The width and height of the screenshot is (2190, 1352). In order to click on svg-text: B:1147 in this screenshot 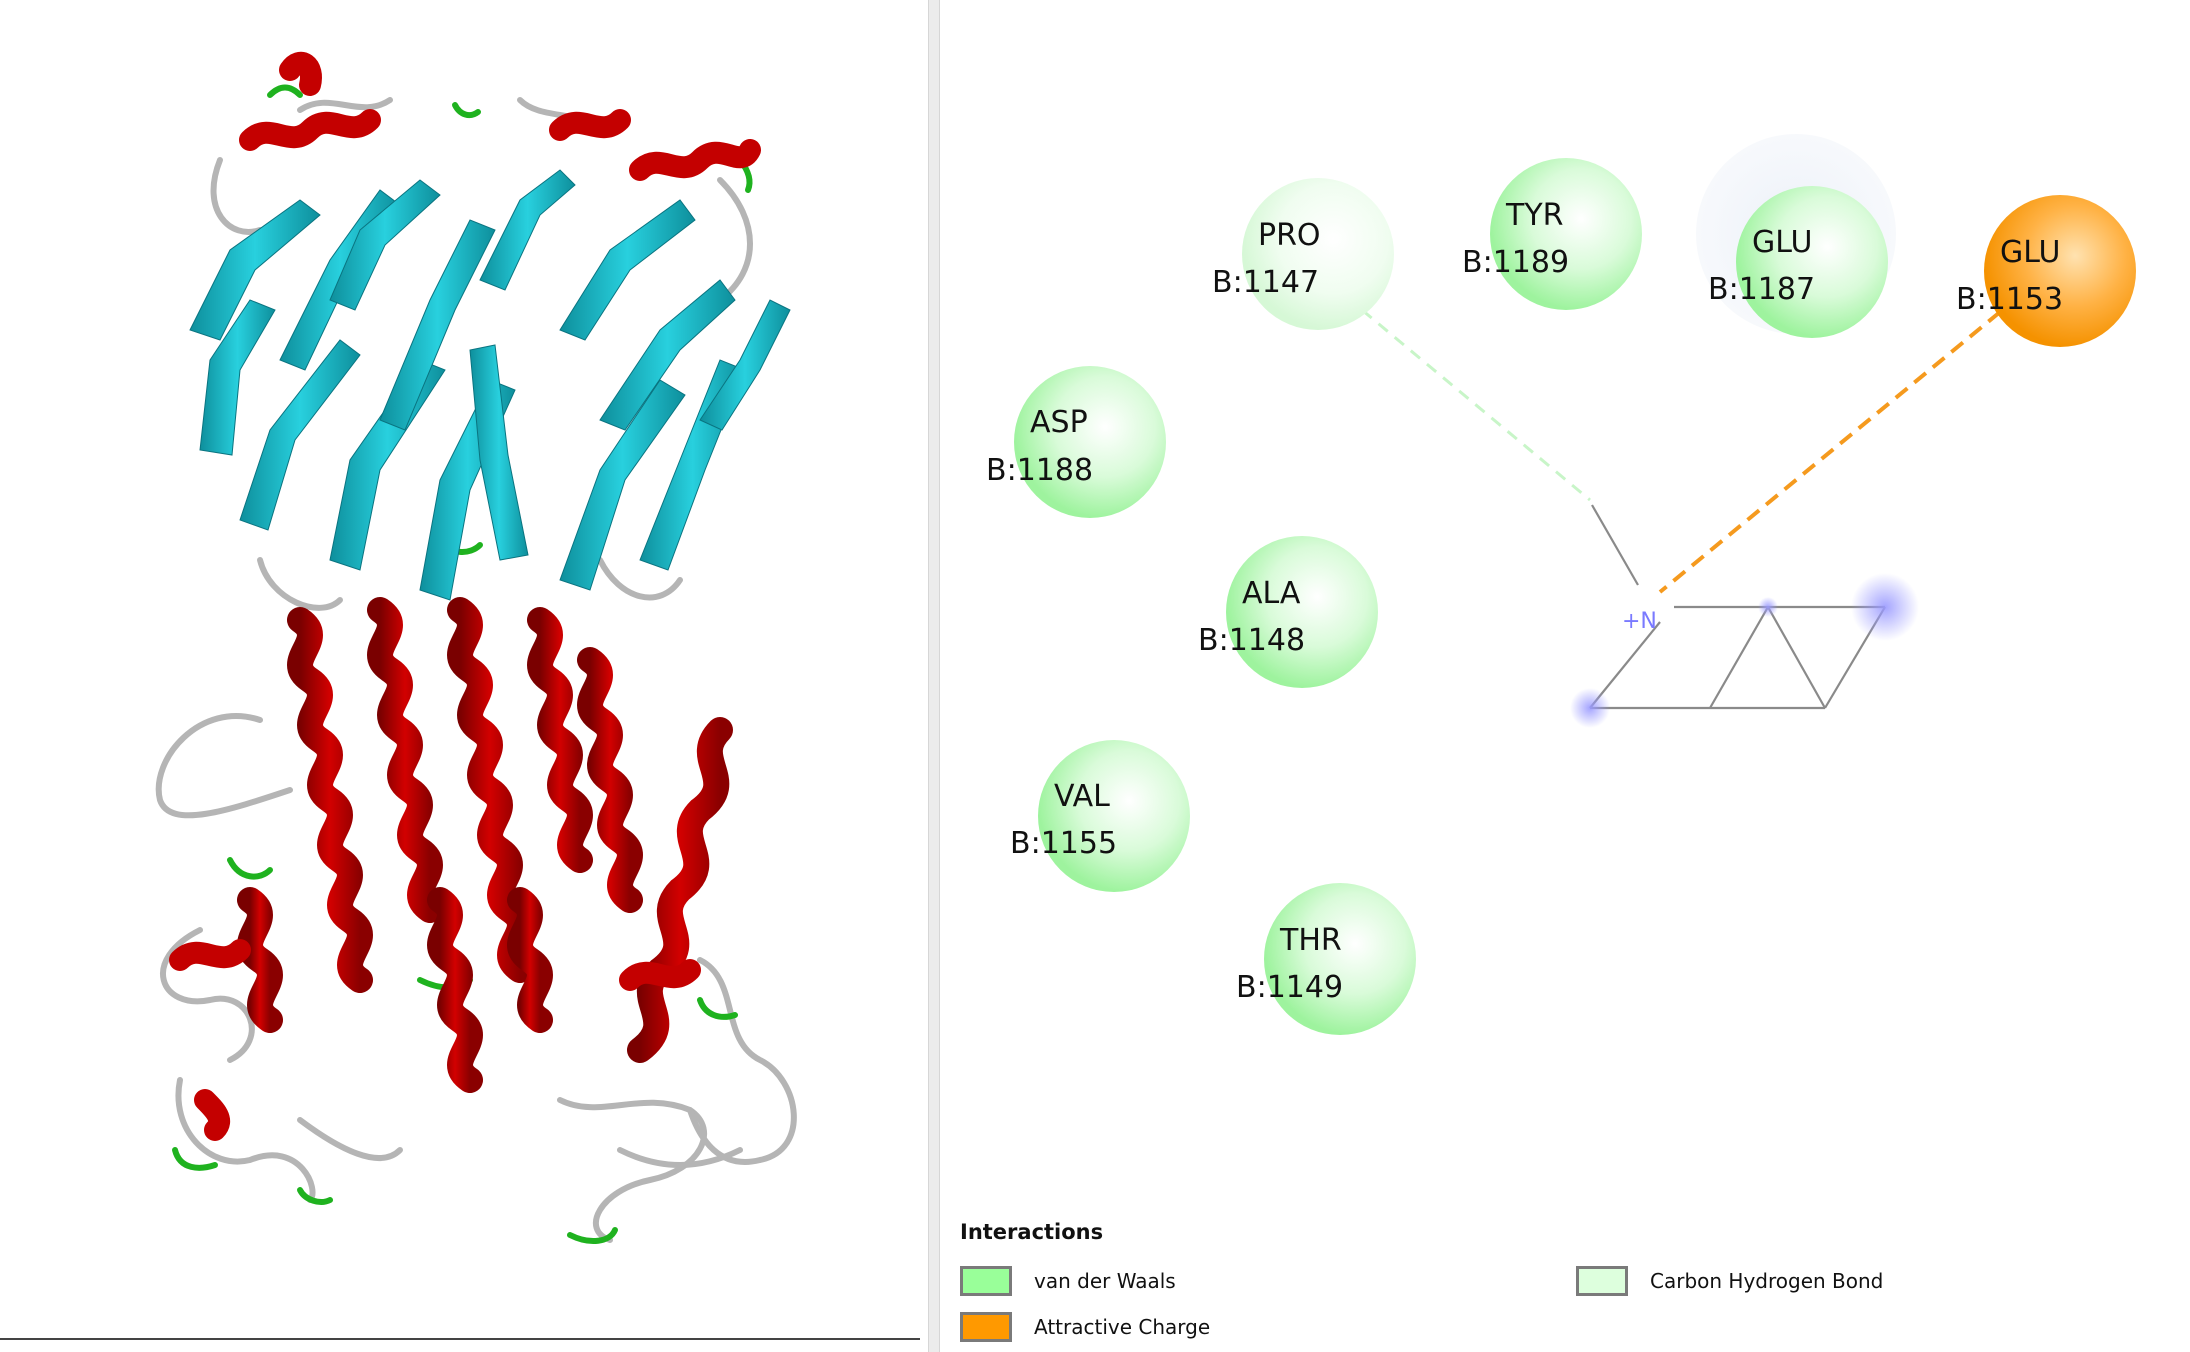, I will do `click(1265, 282)`.